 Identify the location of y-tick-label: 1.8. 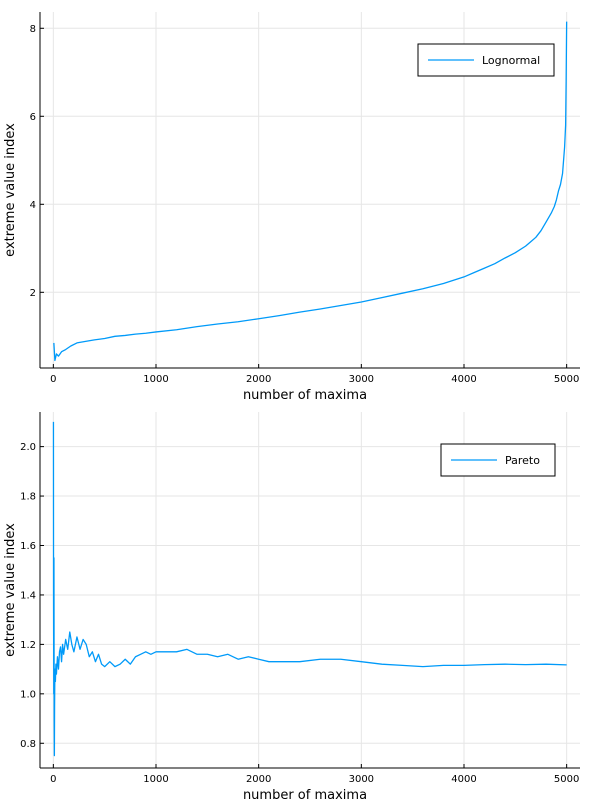
(28, 497).